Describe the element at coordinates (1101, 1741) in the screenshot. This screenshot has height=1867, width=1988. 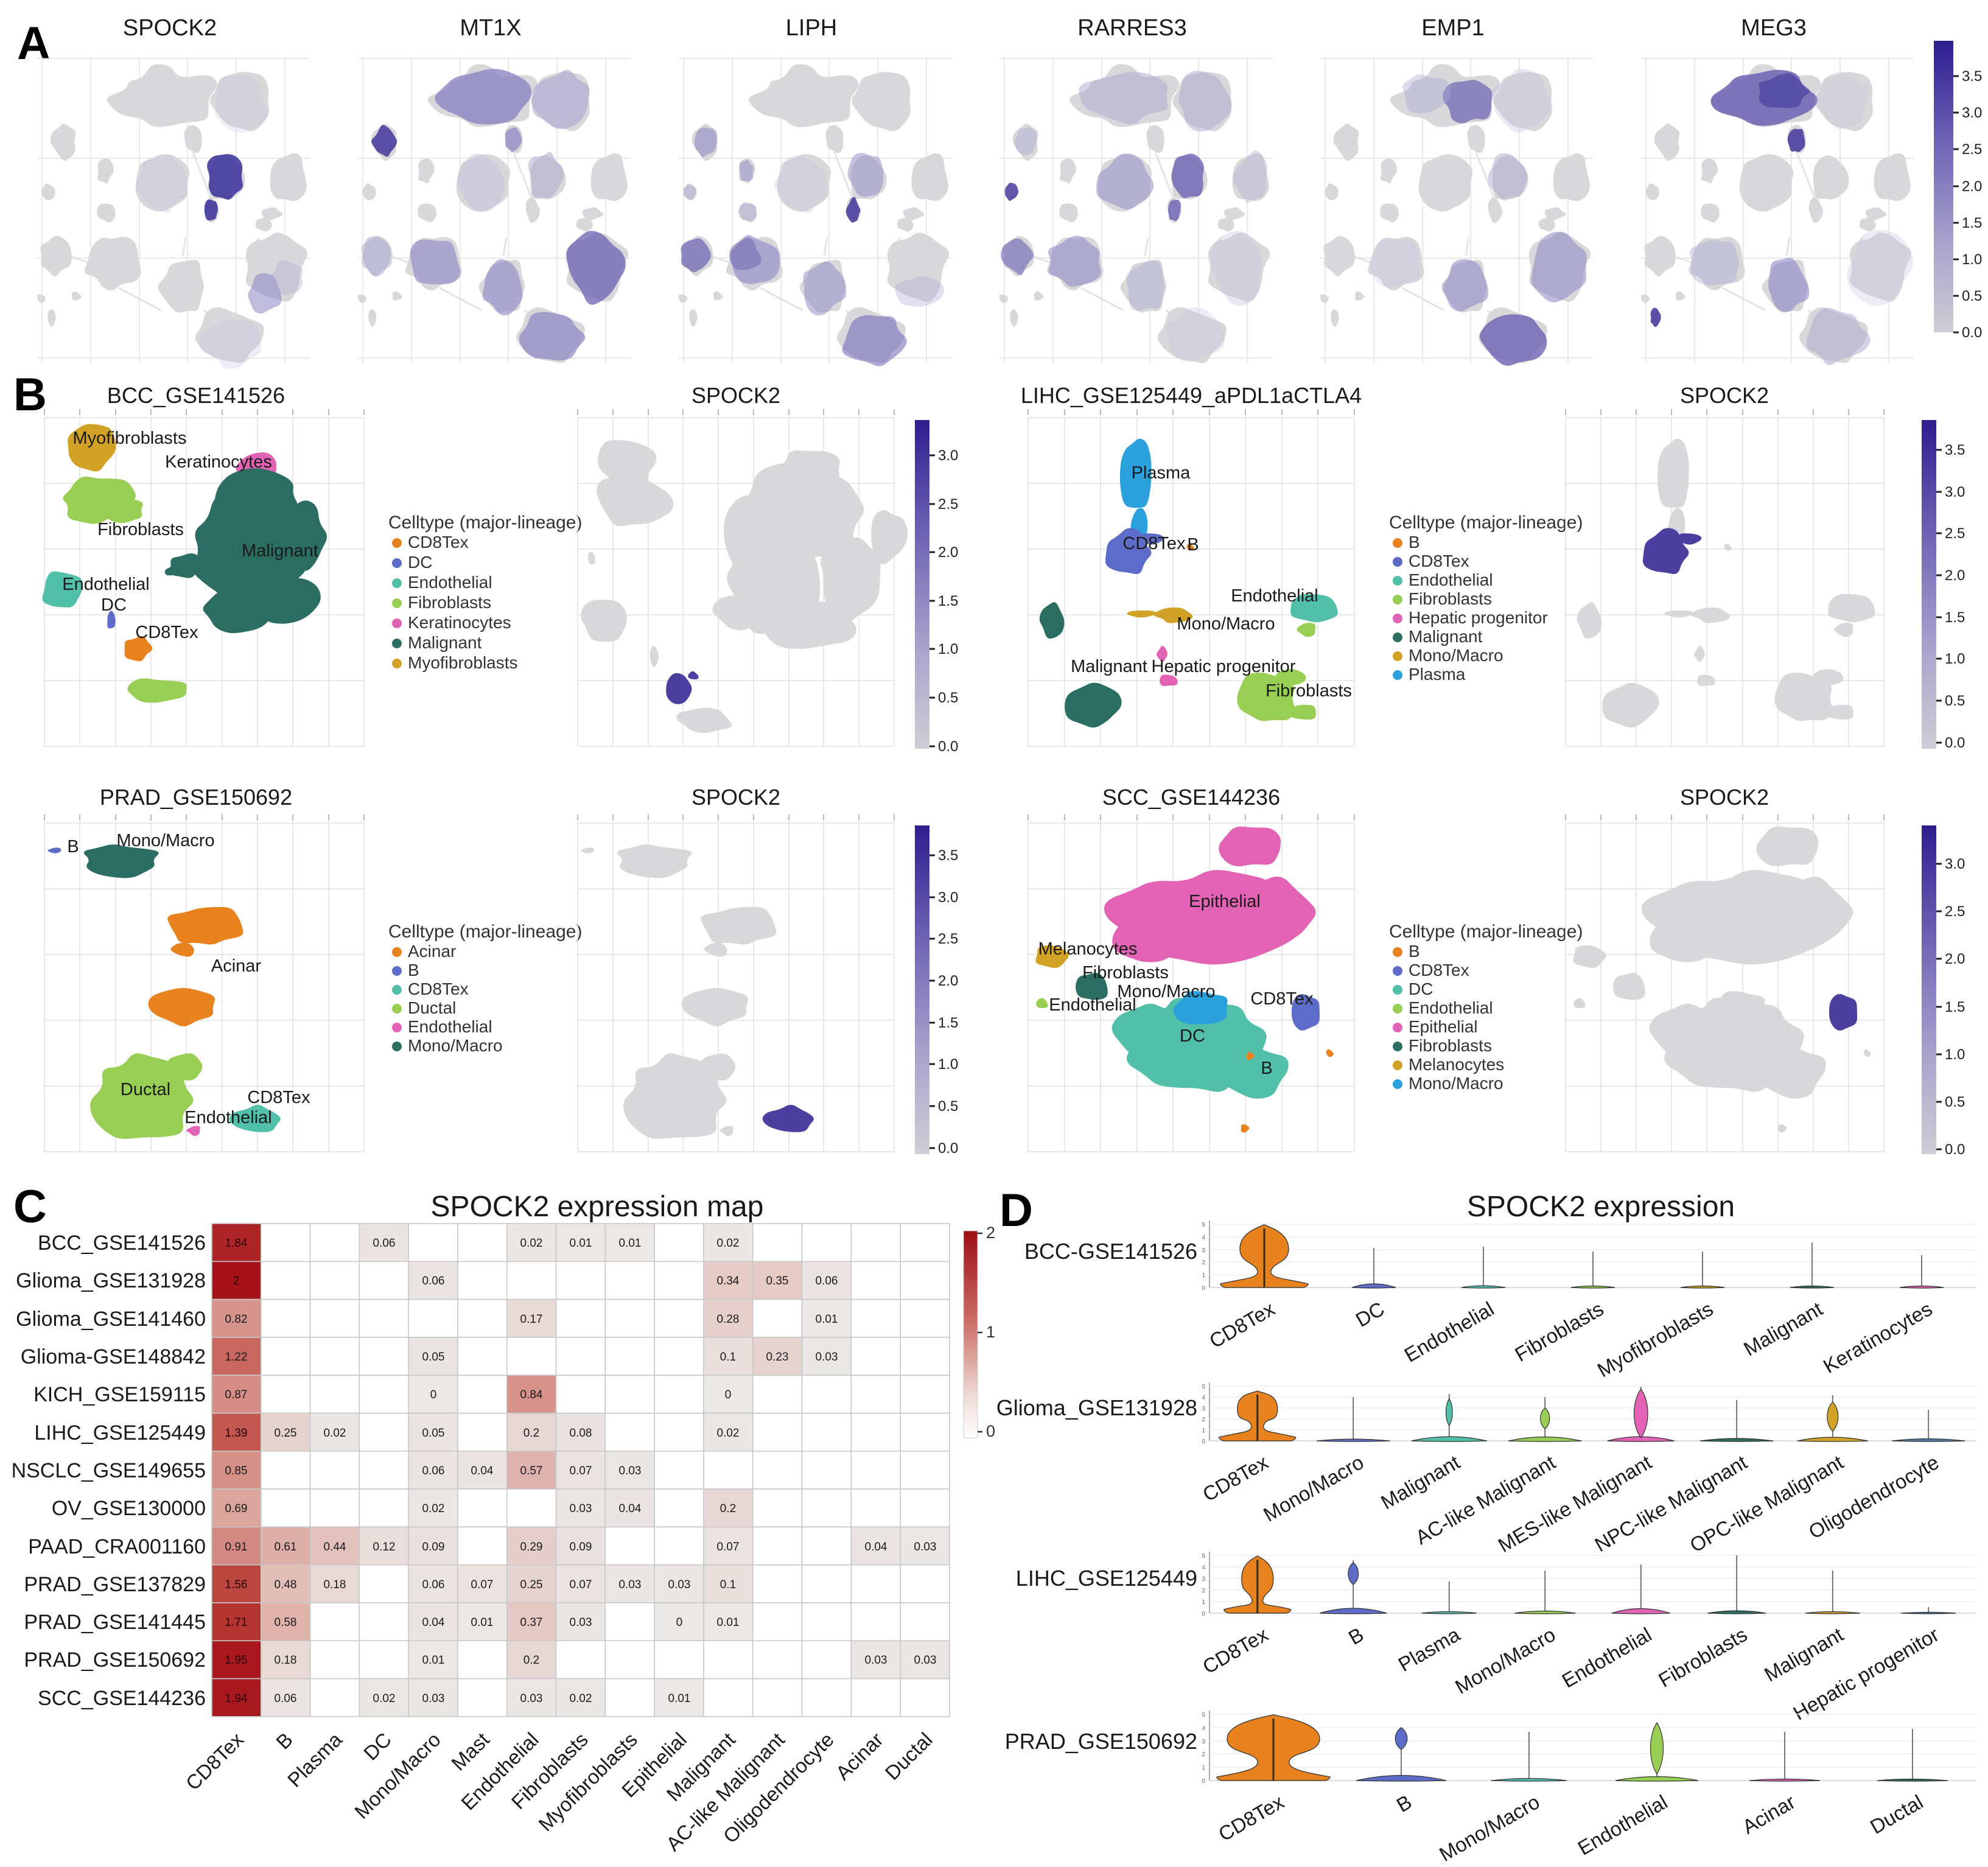
I see `svg-text: PRAD_GSE150692` at that location.